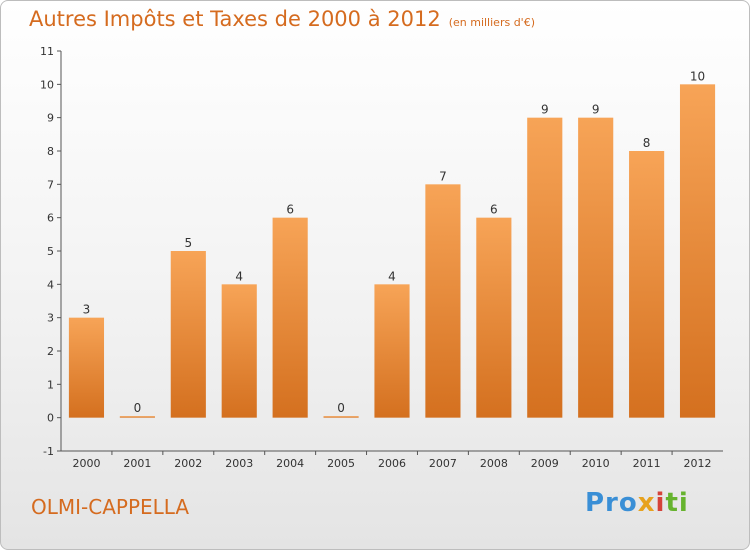 This screenshot has width=750, height=550. What do you see at coordinates (545, 267) in the screenshot?
I see `bar-2009` at bounding box center [545, 267].